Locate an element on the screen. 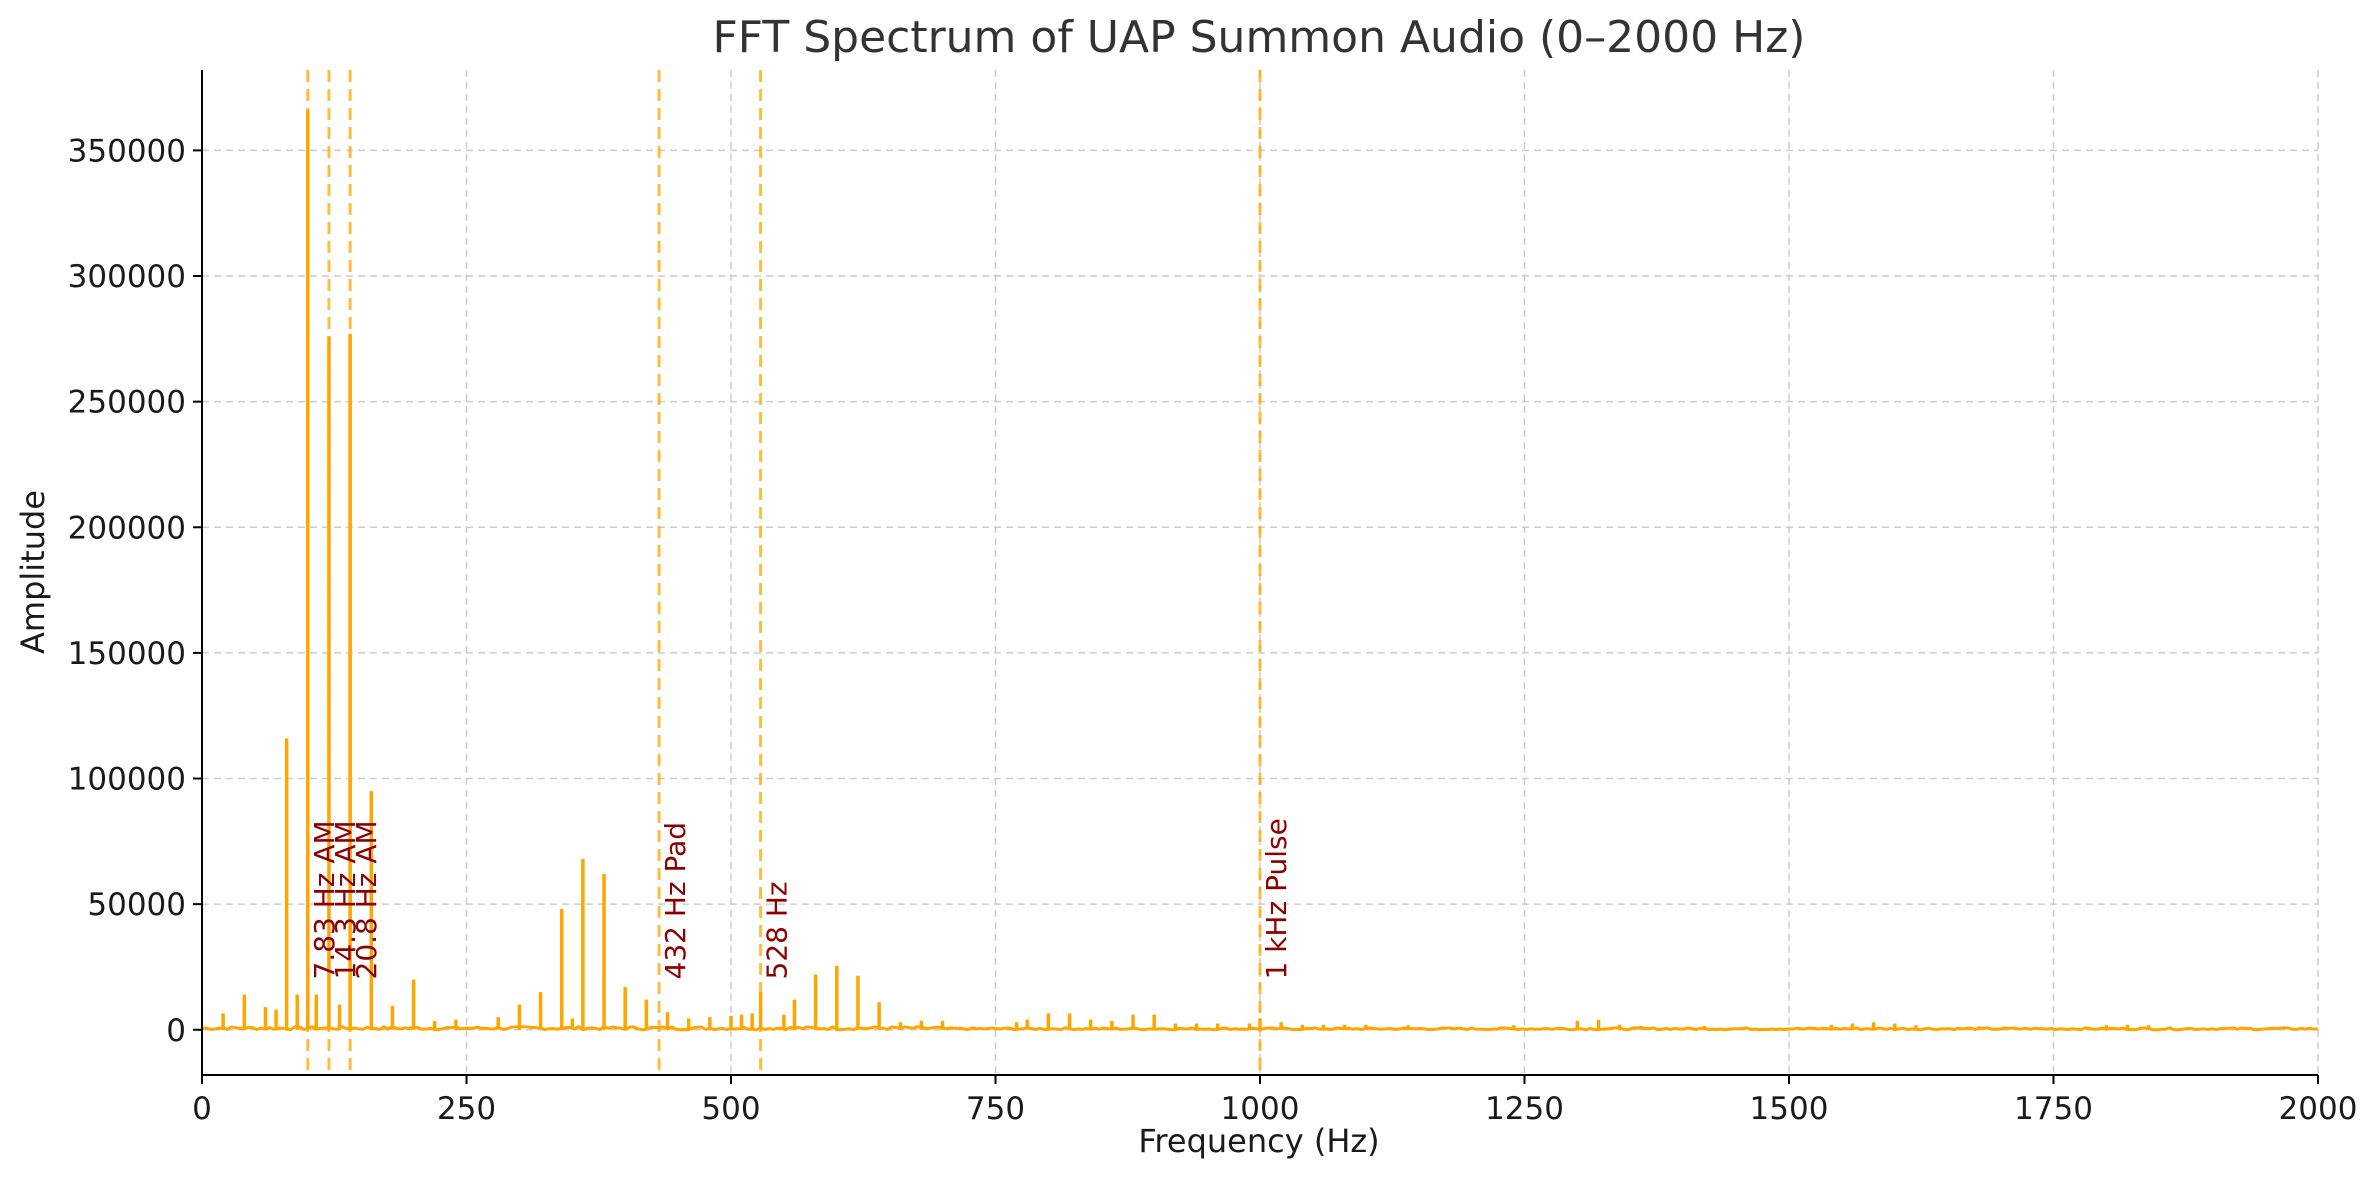 The height and width of the screenshot is (1180, 2379). y-tick-label: 50000 is located at coordinates (136, 905).